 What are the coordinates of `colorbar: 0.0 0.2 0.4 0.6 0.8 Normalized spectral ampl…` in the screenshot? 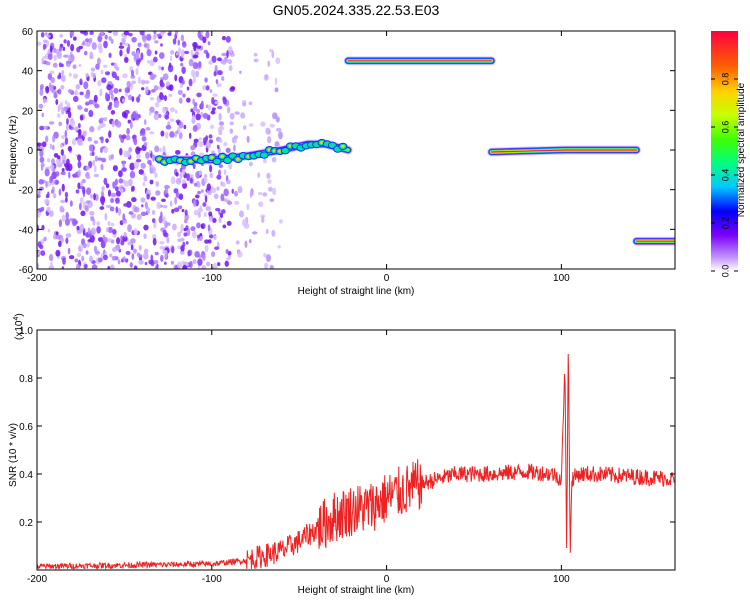 It's located at (729, 154).